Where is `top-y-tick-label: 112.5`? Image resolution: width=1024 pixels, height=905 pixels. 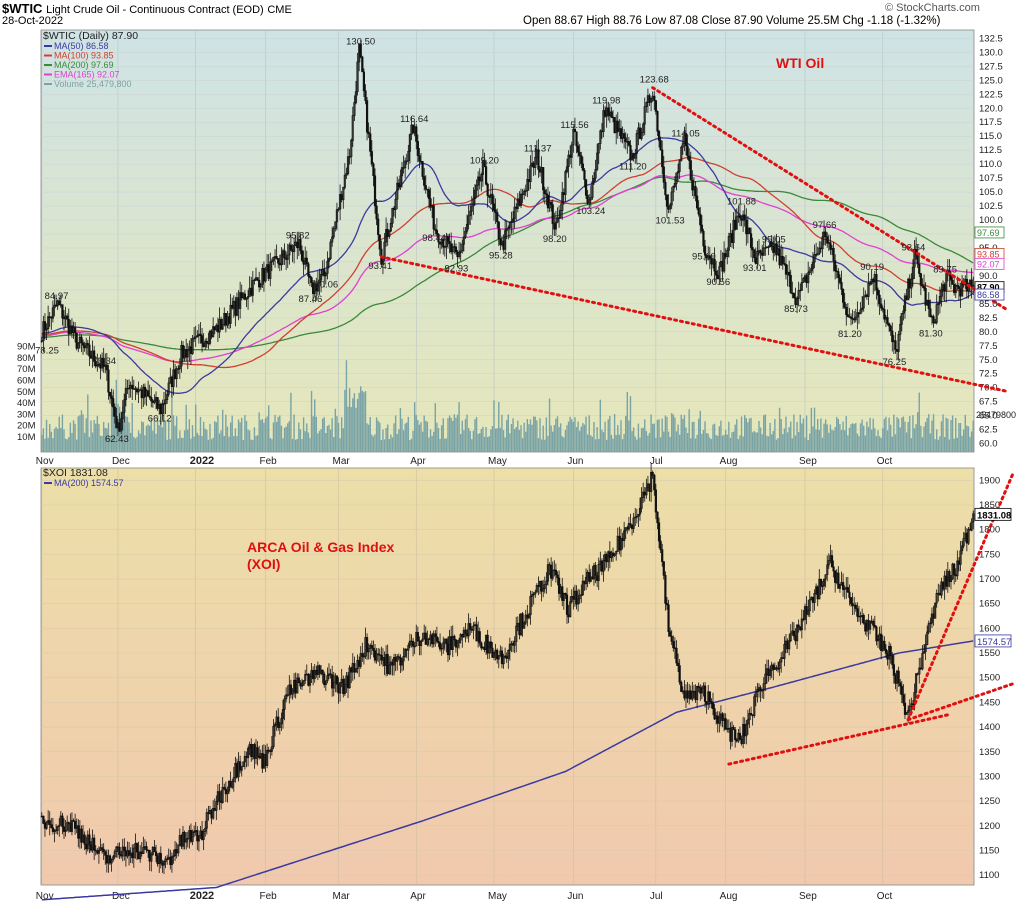
top-y-tick-label: 112.5 is located at coordinates (990, 150).